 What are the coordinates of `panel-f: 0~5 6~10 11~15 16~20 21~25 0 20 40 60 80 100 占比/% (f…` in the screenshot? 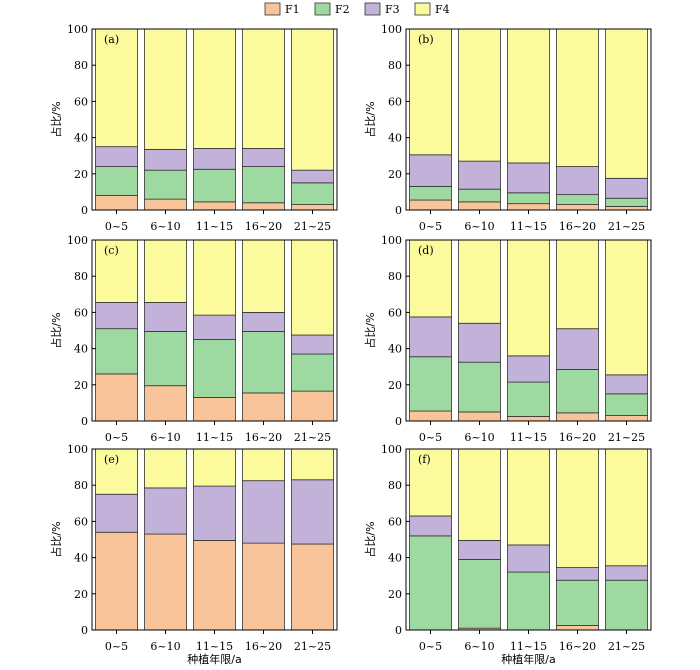 It's located at (507, 554).